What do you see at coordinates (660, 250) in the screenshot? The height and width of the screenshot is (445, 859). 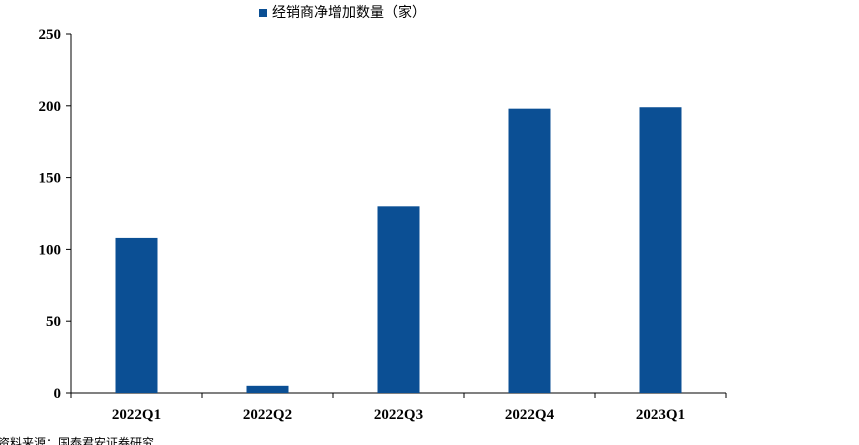 I see `bar-2023Q1` at bounding box center [660, 250].